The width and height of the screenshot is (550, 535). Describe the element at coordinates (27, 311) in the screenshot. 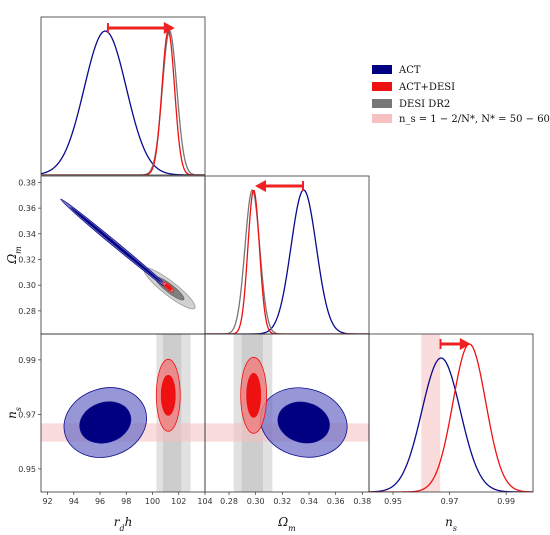

I see `ytick-label-om-5: 0.28` at that location.